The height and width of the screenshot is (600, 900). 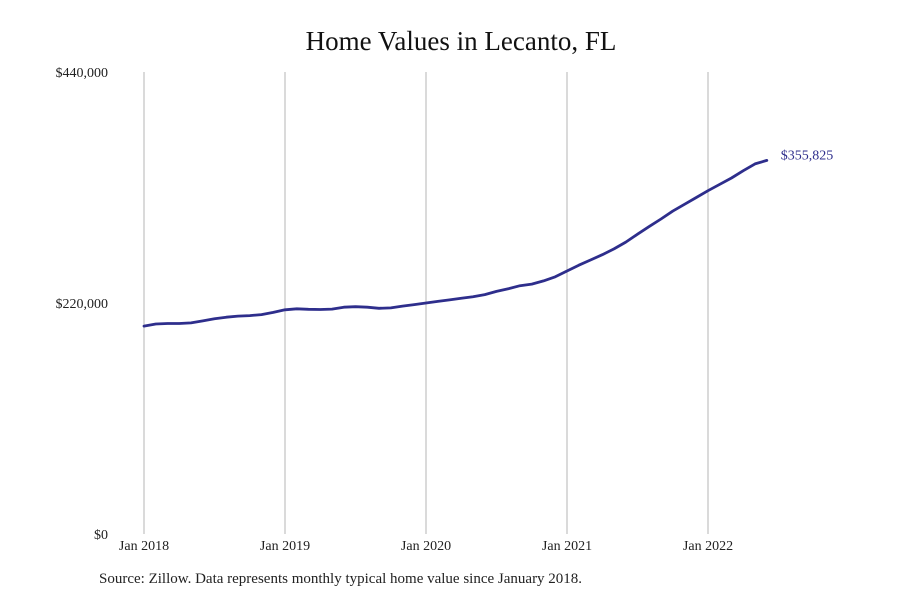 I want to click on y-axis-tick-labels: $0 $220,000 $440,000, so click(x=82, y=304).